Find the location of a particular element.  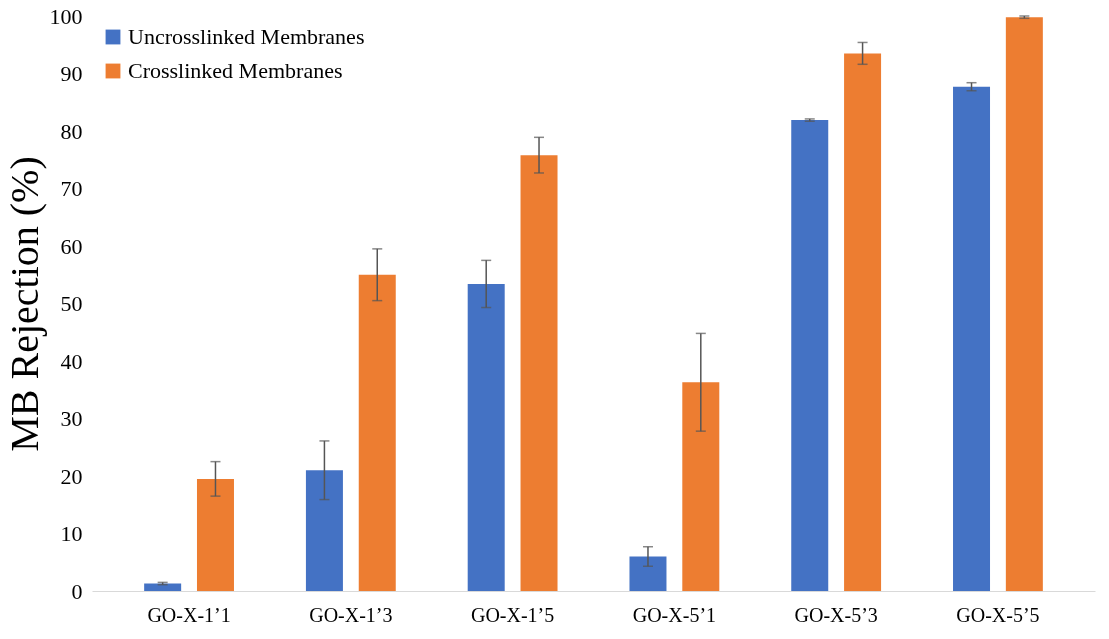

x-tick-label: GO-X-5’3 is located at coordinates (836, 614).